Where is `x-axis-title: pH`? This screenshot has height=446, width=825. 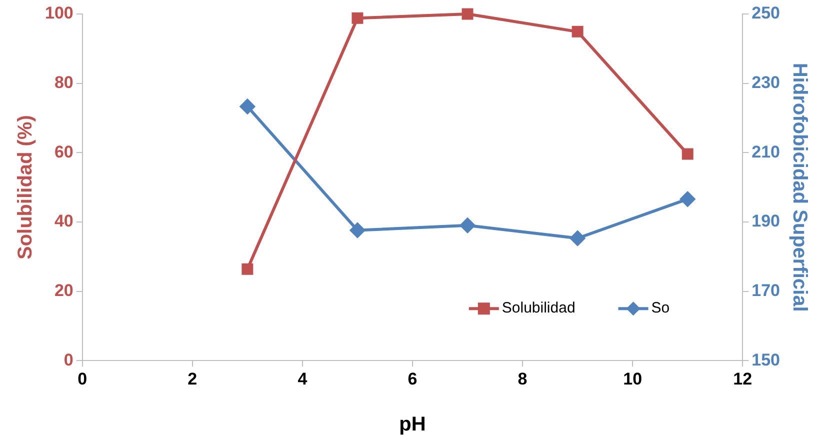 x-axis-title: pH is located at coordinates (412, 425).